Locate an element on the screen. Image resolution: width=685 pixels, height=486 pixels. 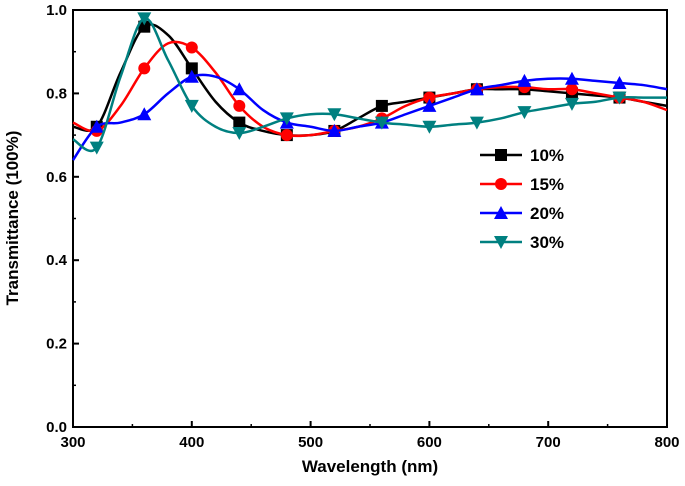
y-tick-label: 0.6 is located at coordinates (56, 177).